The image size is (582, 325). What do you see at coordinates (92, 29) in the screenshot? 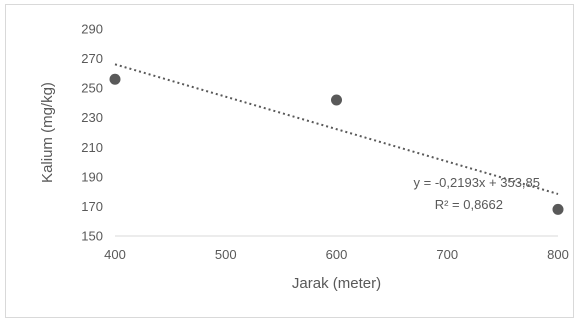
I see `y-tick-label: 290` at bounding box center [92, 29].